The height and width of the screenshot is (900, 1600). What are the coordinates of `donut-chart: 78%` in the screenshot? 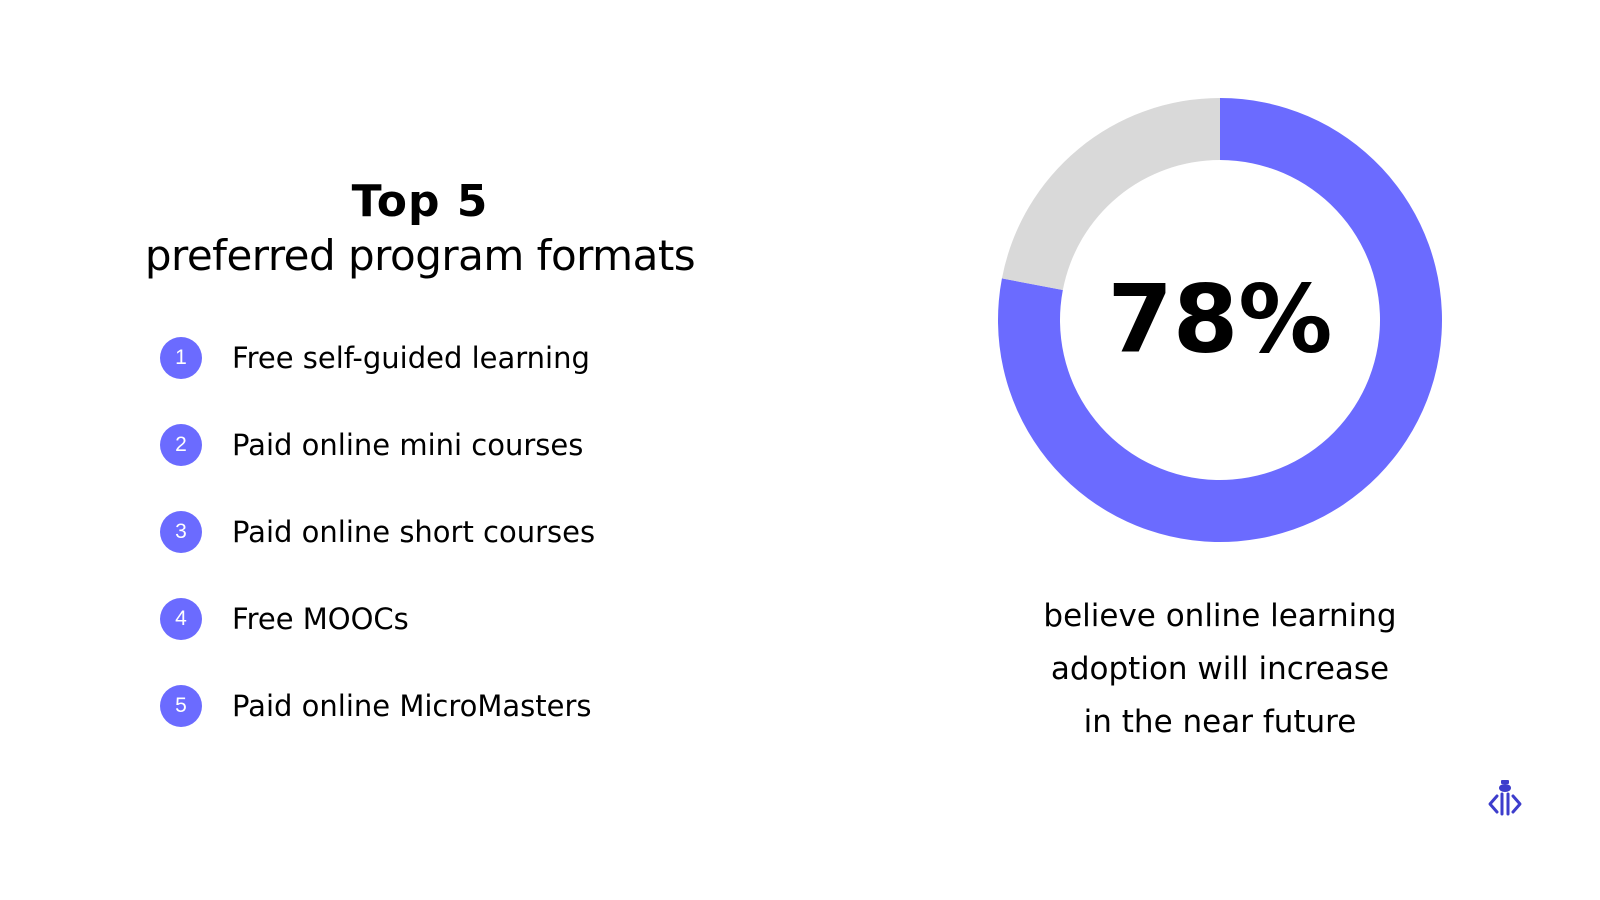 It's located at (1220, 320).